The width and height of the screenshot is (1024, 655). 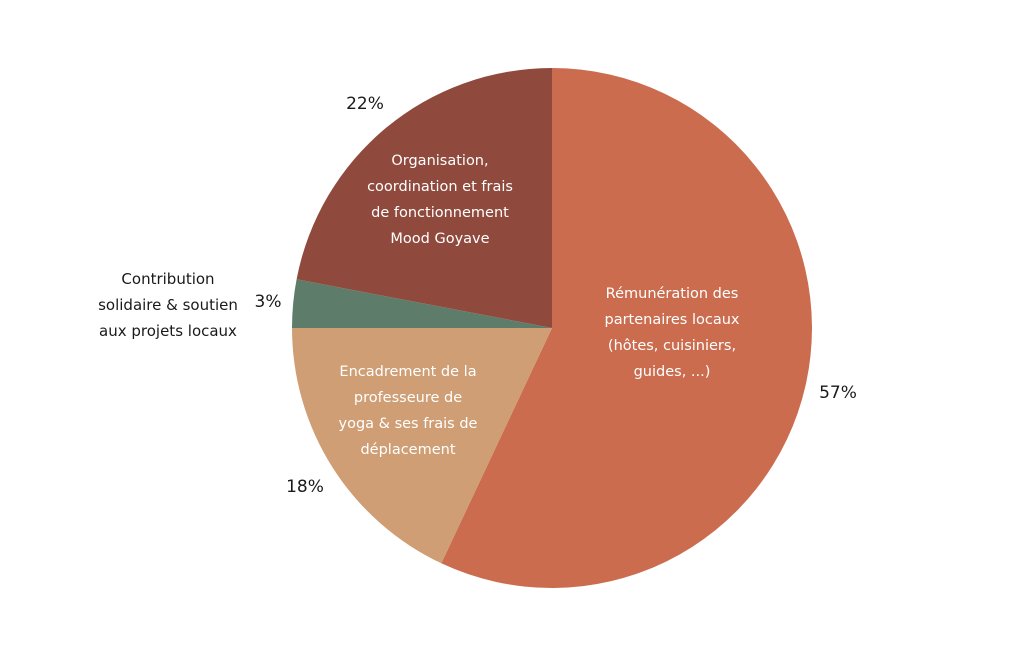 I want to click on slice-label-0-line: (hôtes, cuisiniers,, so click(x=672, y=346).